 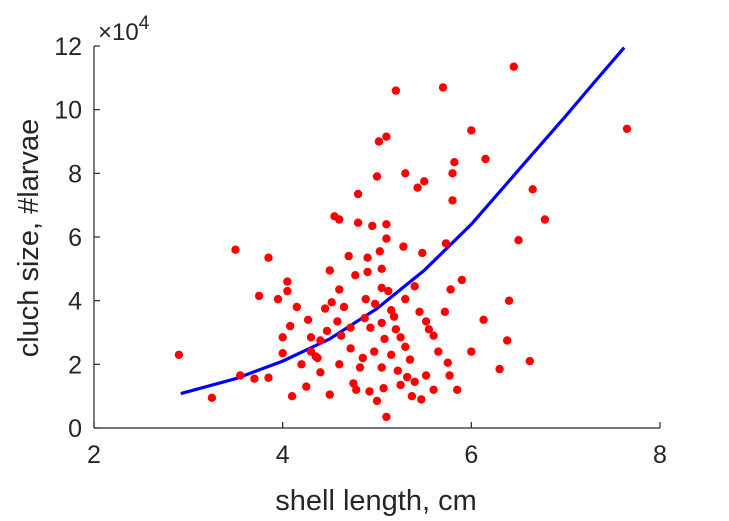 What do you see at coordinates (75, 238) in the screenshot?
I see `y-tick-label: 6` at bounding box center [75, 238].